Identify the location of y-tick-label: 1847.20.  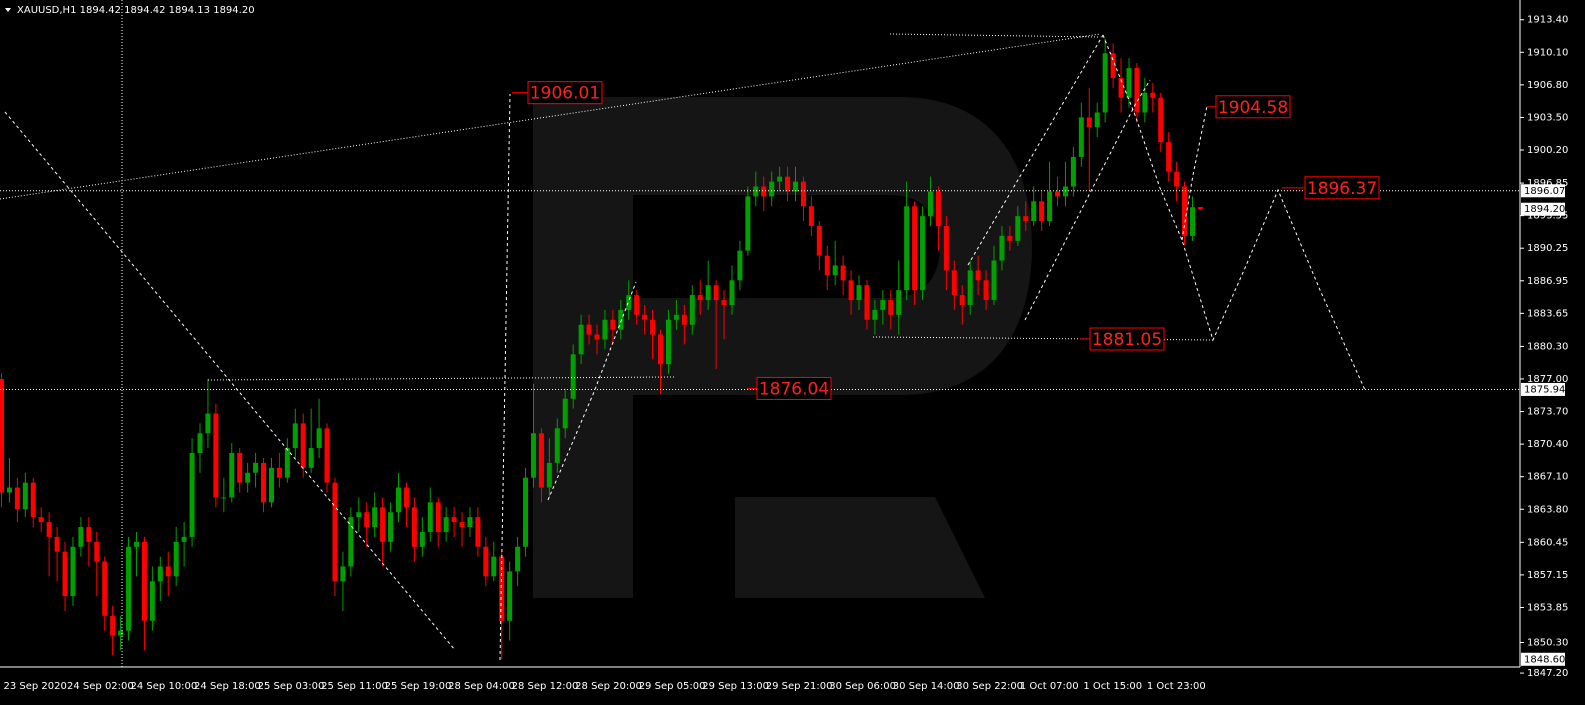
(1547, 673).